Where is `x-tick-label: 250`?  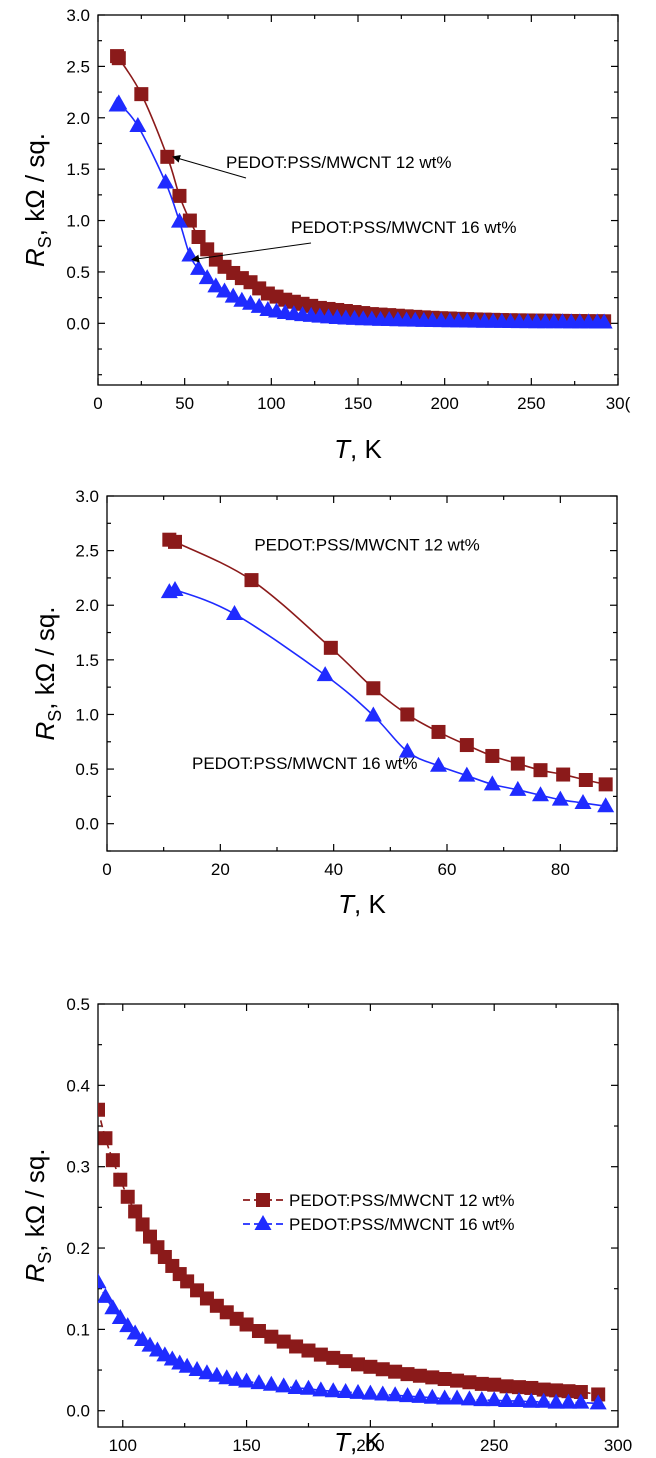 x-tick-label: 250 is located at coordinates (494, 1445).